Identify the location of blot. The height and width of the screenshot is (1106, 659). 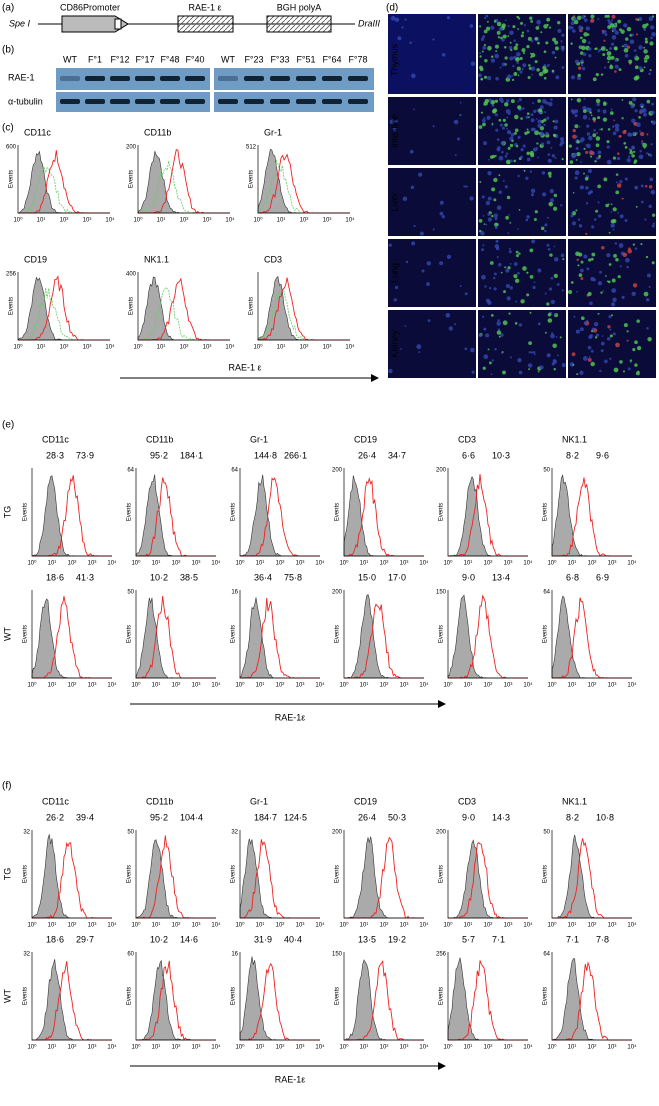
(294, 102).